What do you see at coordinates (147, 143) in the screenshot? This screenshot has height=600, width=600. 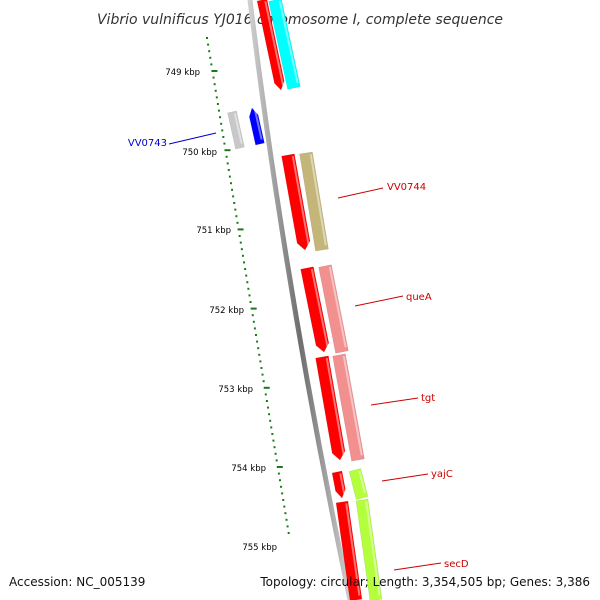 I see `gene-label-vv0743: VV0743` at bounding box center [147, 143].